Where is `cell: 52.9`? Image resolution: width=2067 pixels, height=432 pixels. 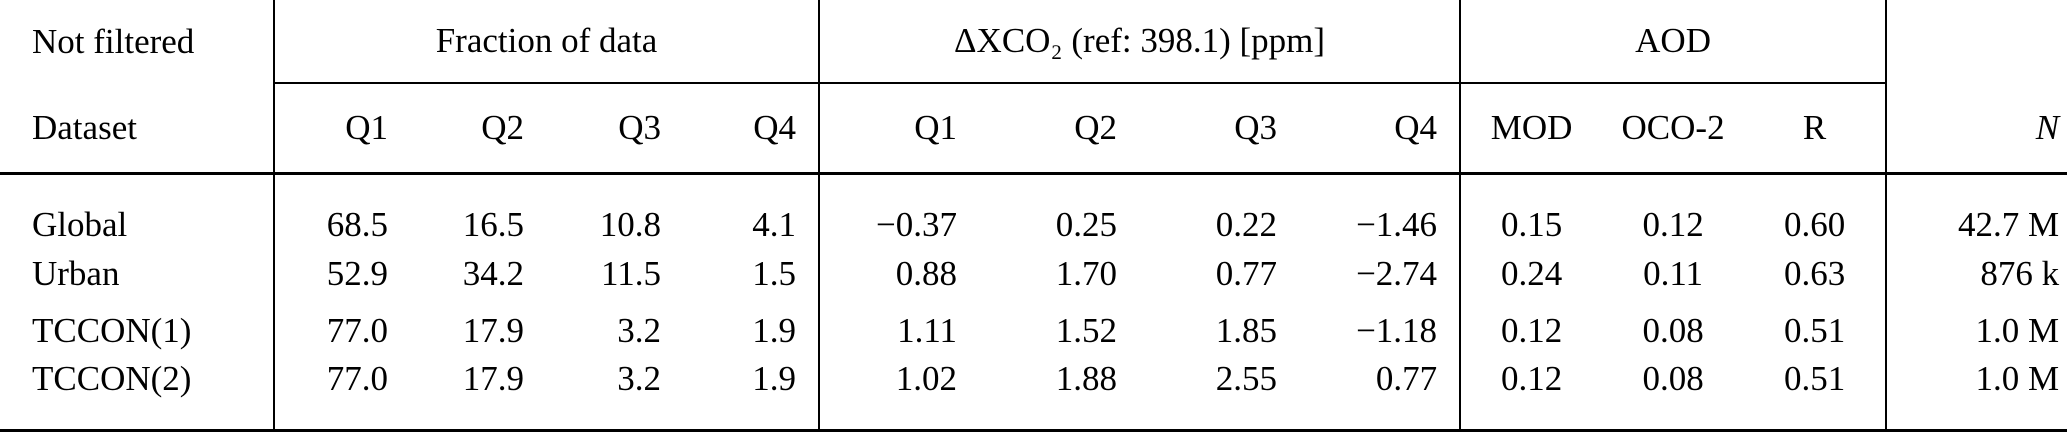
cell: 52.9 is located at coordinates (341, 273).